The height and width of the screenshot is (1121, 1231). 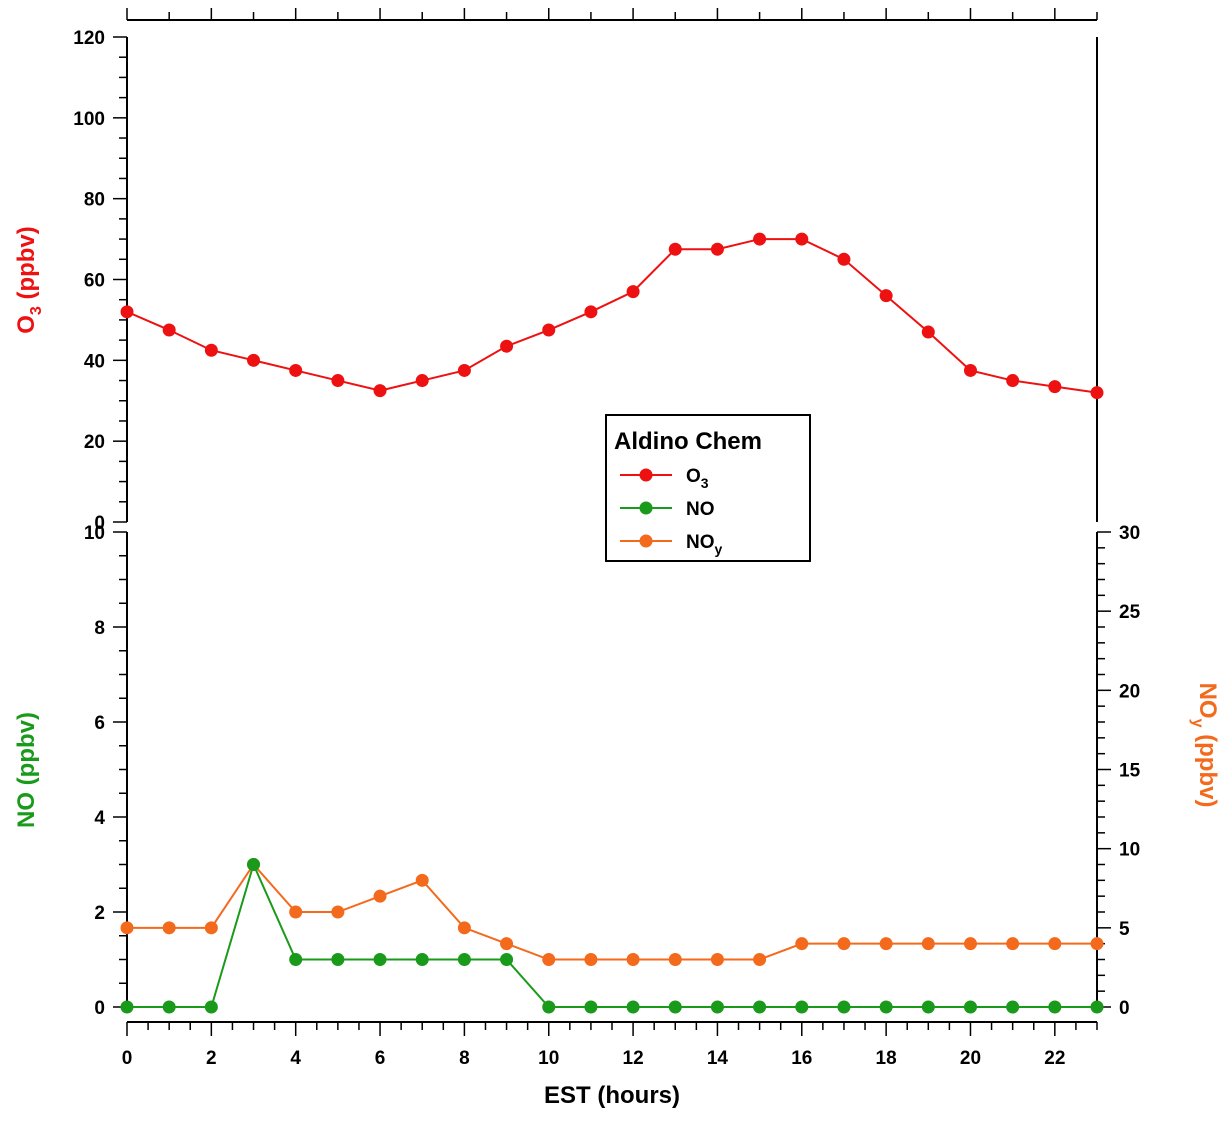 I want to click on x-axis-title: EST (hours), so click(x=612, y=1095).